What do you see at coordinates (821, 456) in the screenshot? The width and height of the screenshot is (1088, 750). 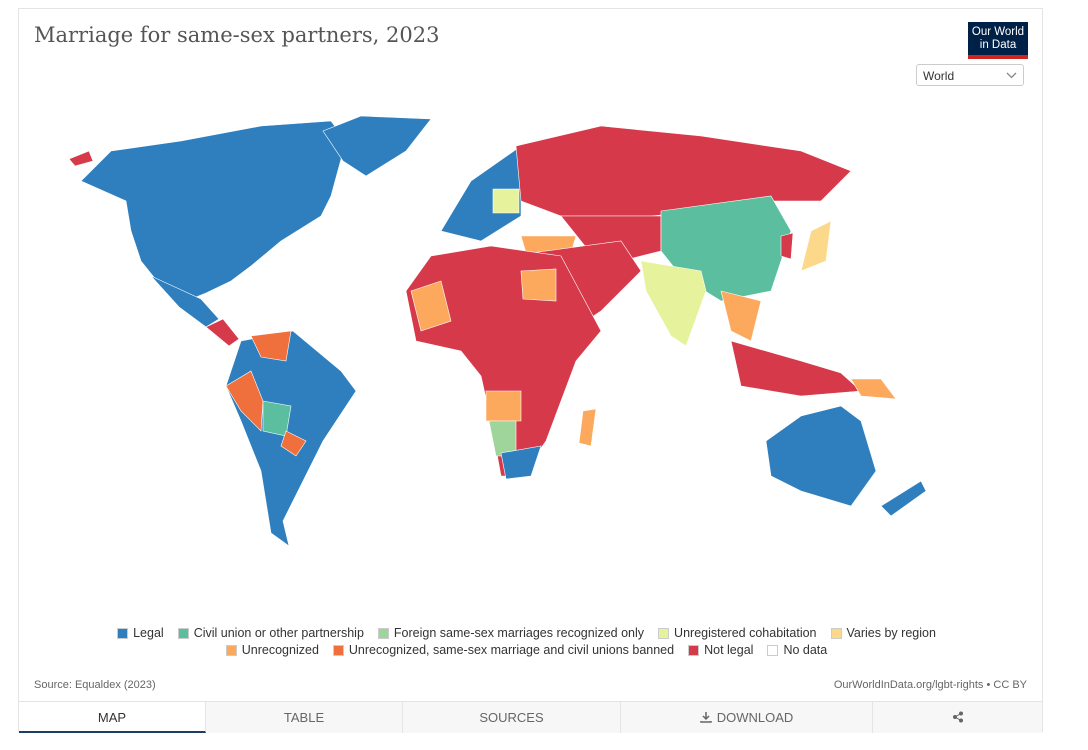 I see `australia` at bounding box center [821, 456].